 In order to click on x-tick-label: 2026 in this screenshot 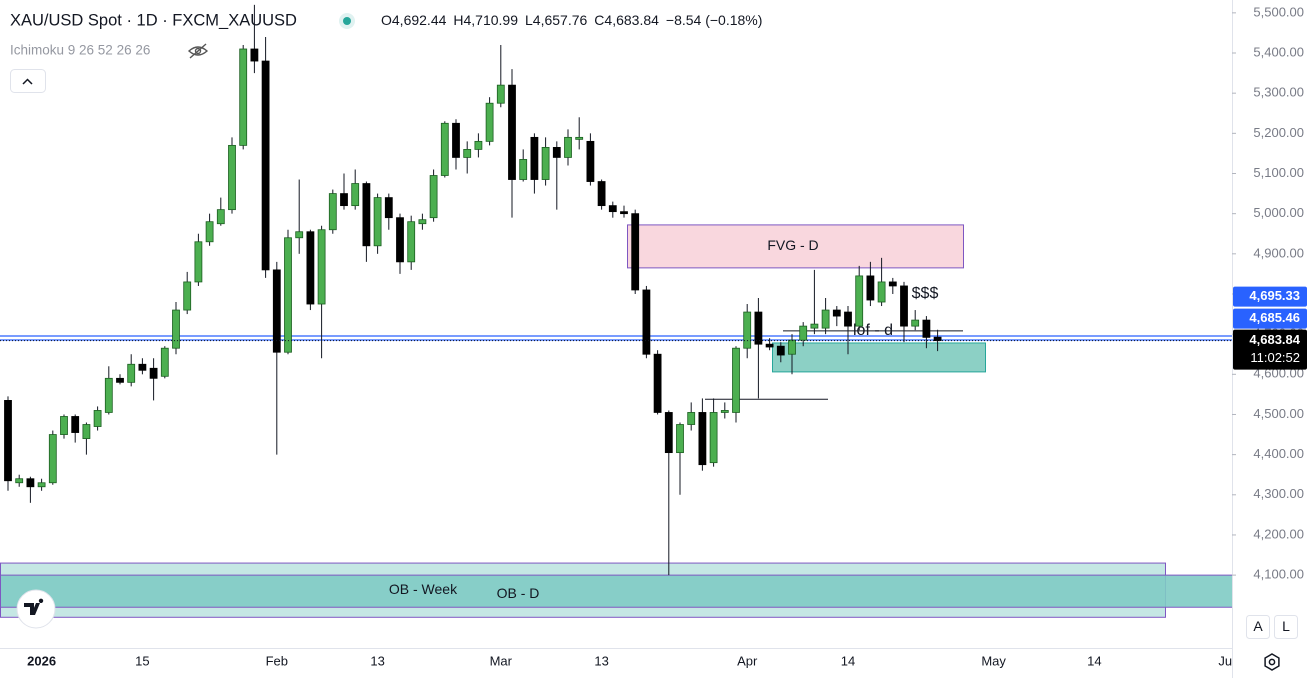, I will do `click(41, 660)`.